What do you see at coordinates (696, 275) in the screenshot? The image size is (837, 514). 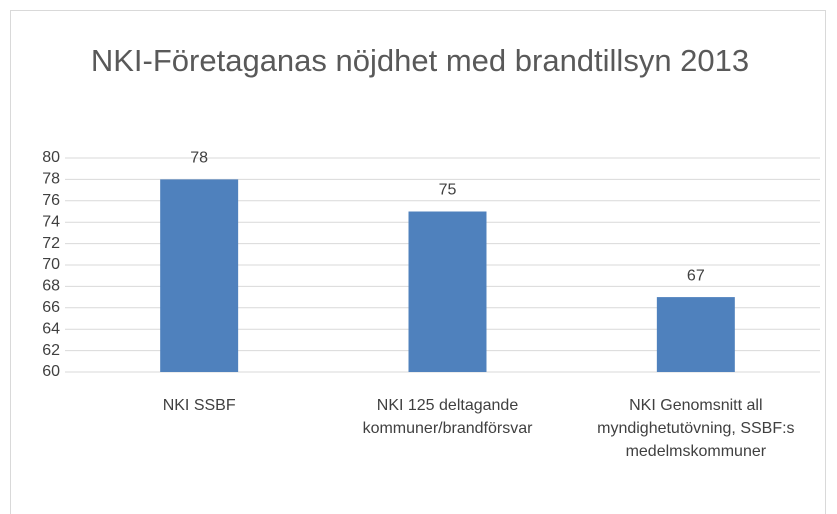 I see `data-label: 67` at bounding box center [696, 275].